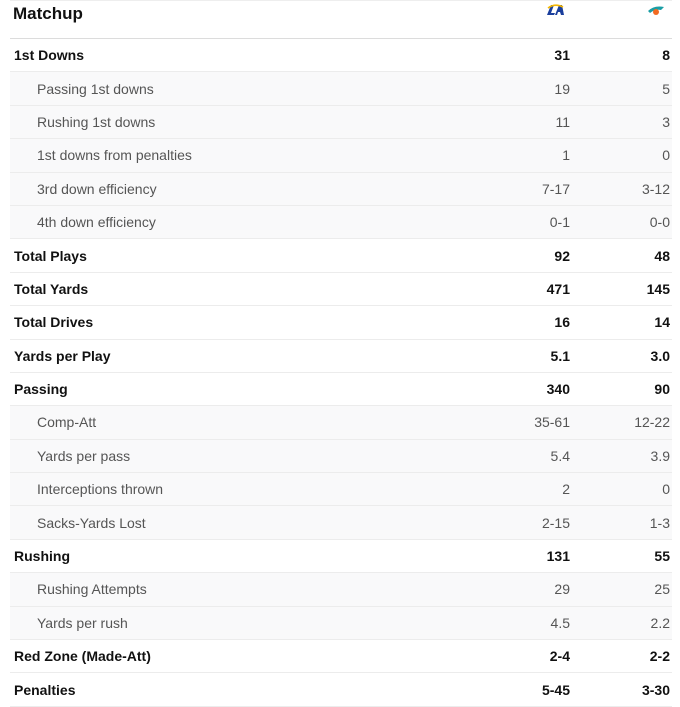  Describe the element at coordinates (67, 422) in the screenshot. I see `stat-label: Comp-Att` at that location.